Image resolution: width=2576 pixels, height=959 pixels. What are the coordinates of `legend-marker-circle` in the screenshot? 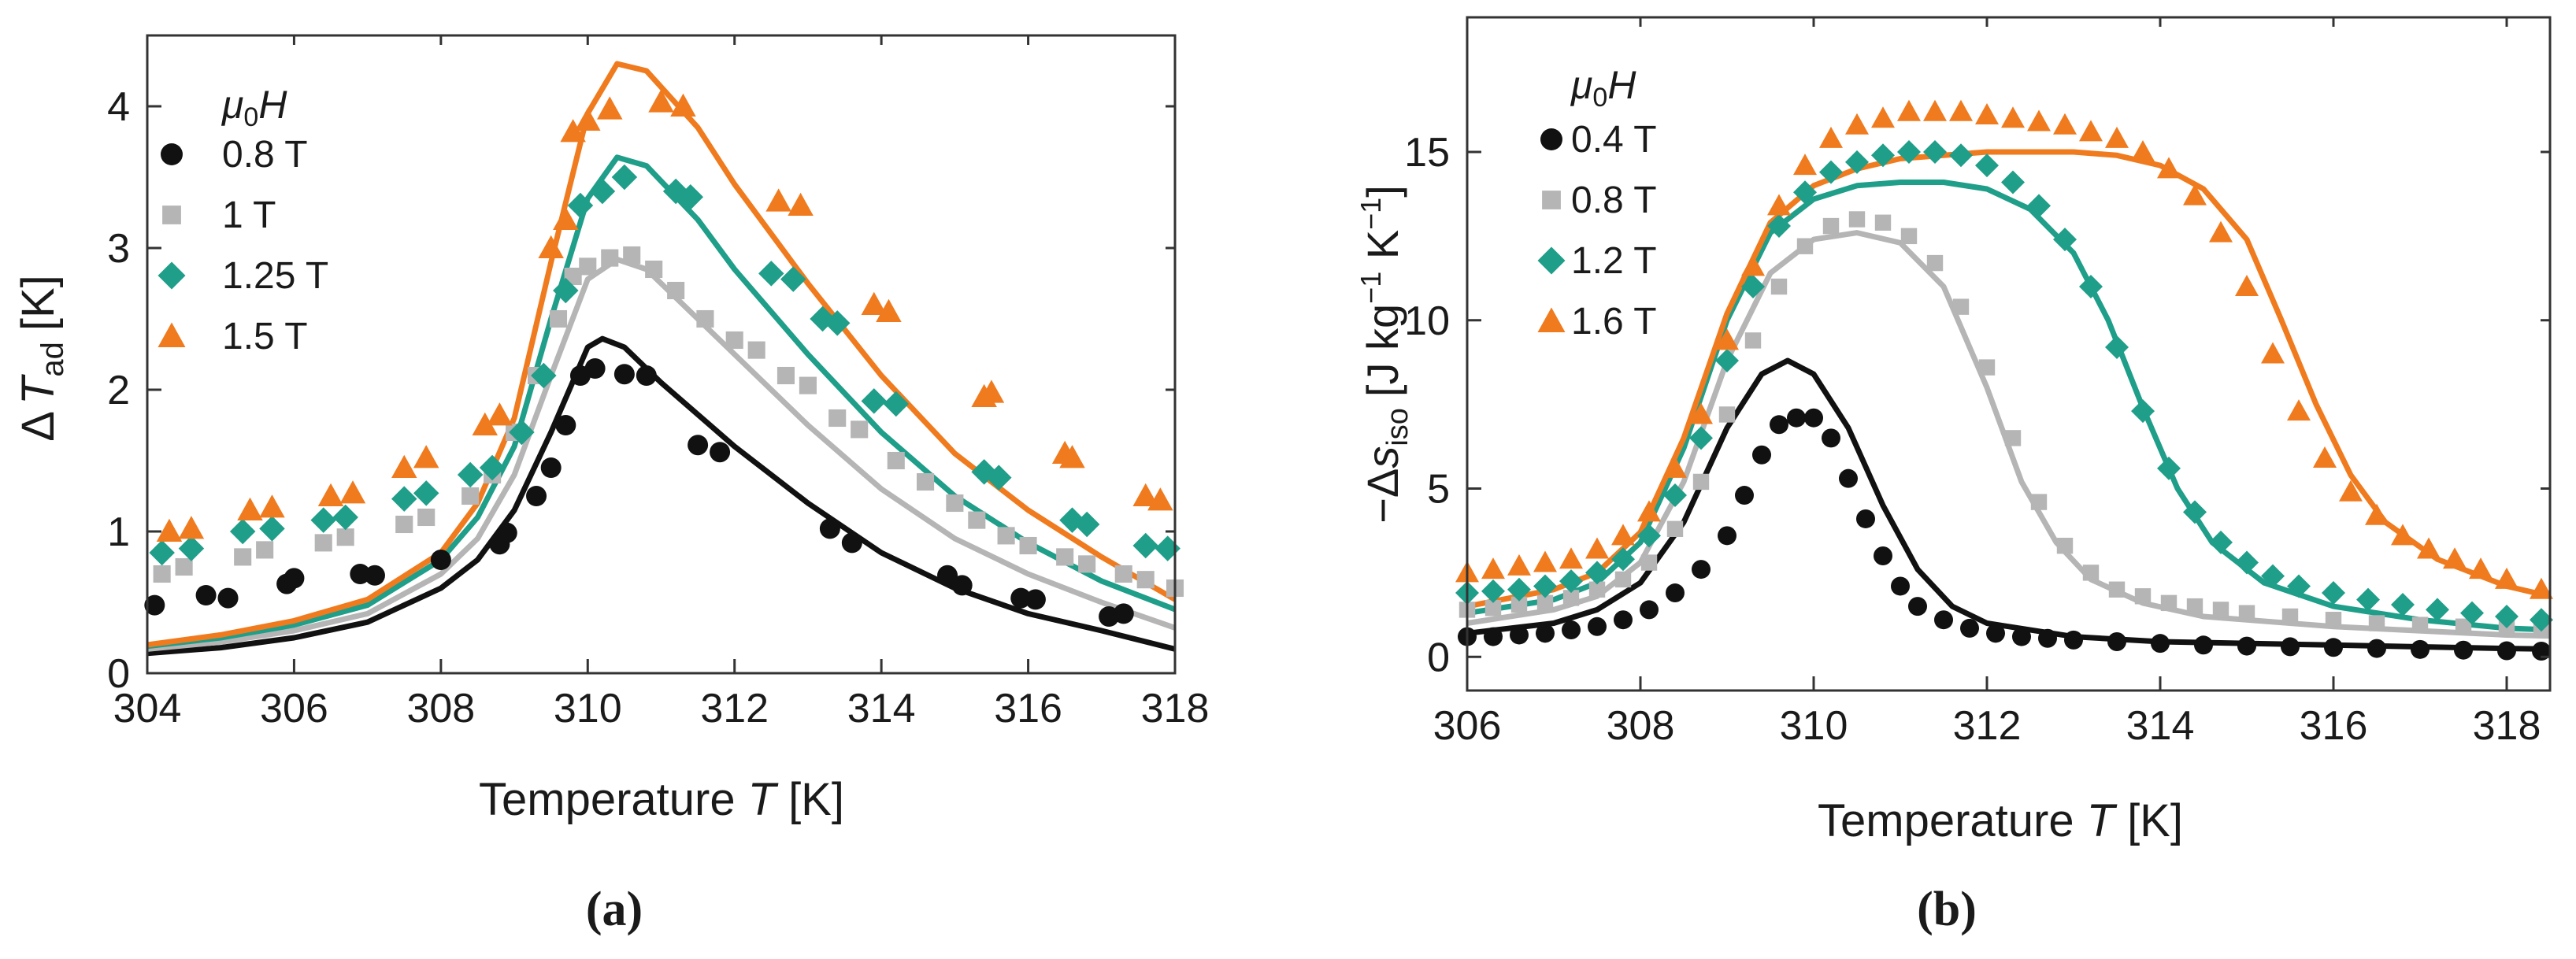 It's located at (1551, 139).